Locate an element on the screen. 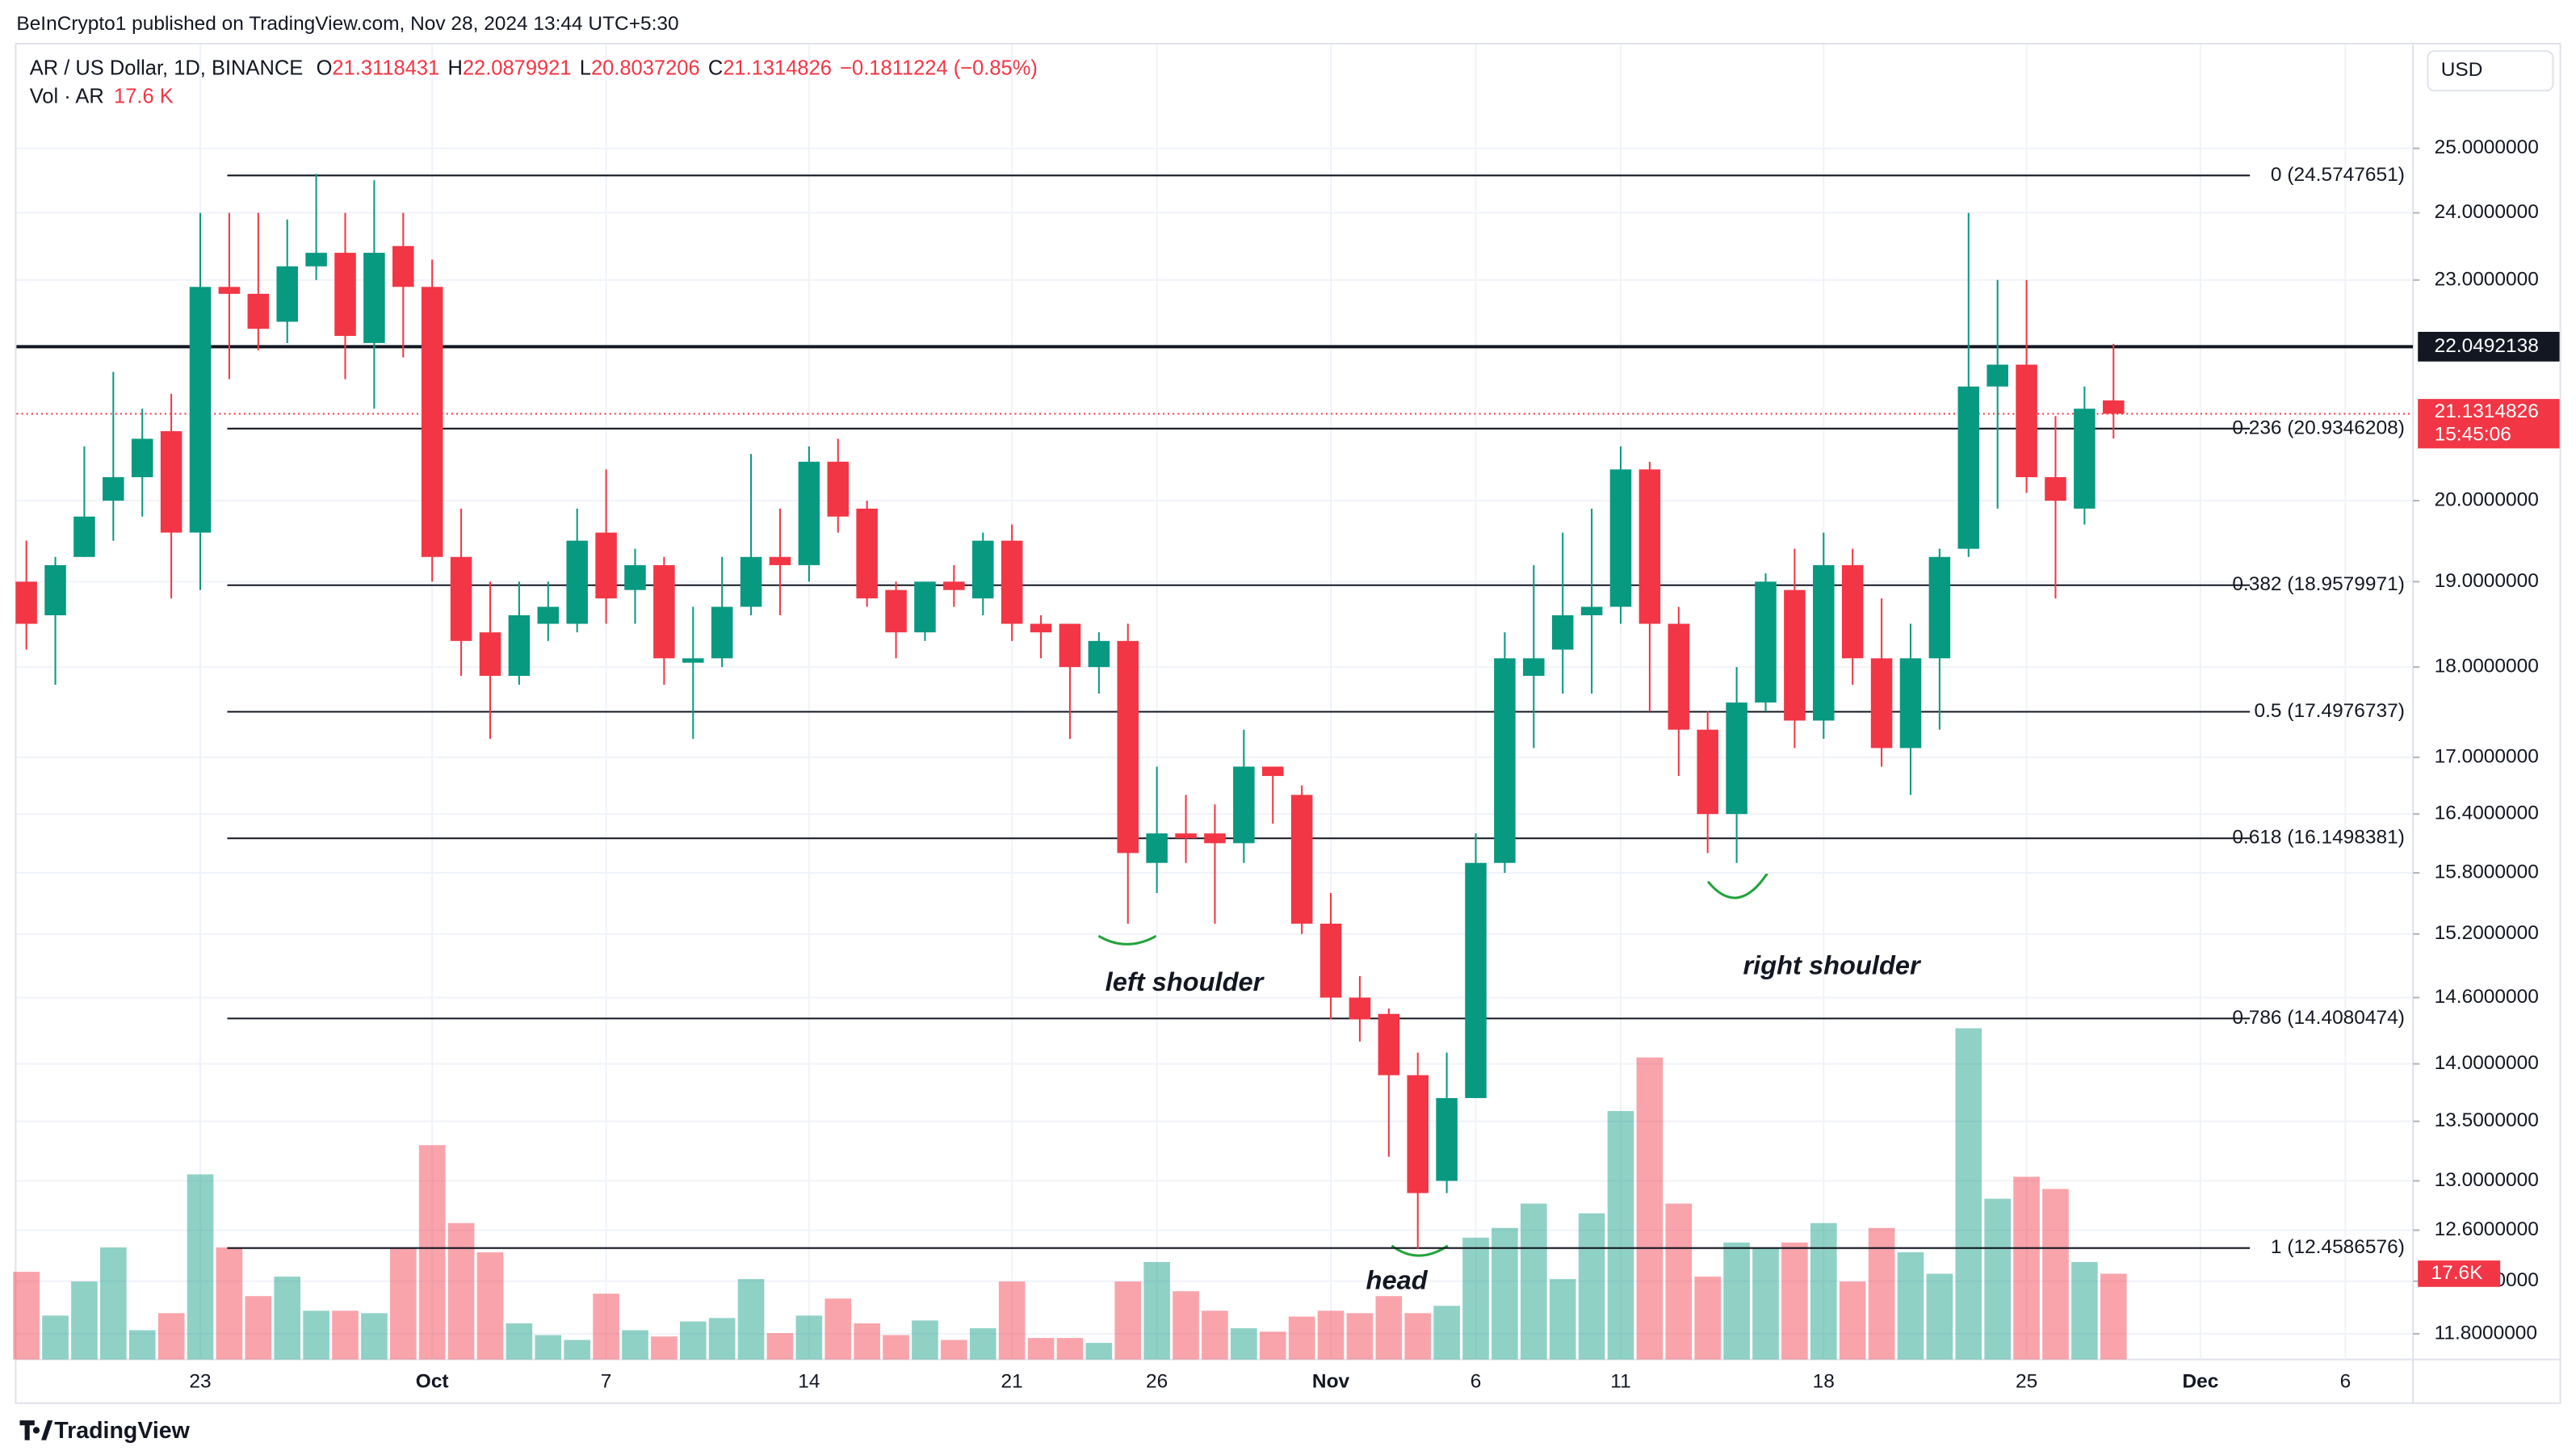 The height and width of the screenshot is (1455, 2576). volume-tag is located at coordinates (2459, 1273).